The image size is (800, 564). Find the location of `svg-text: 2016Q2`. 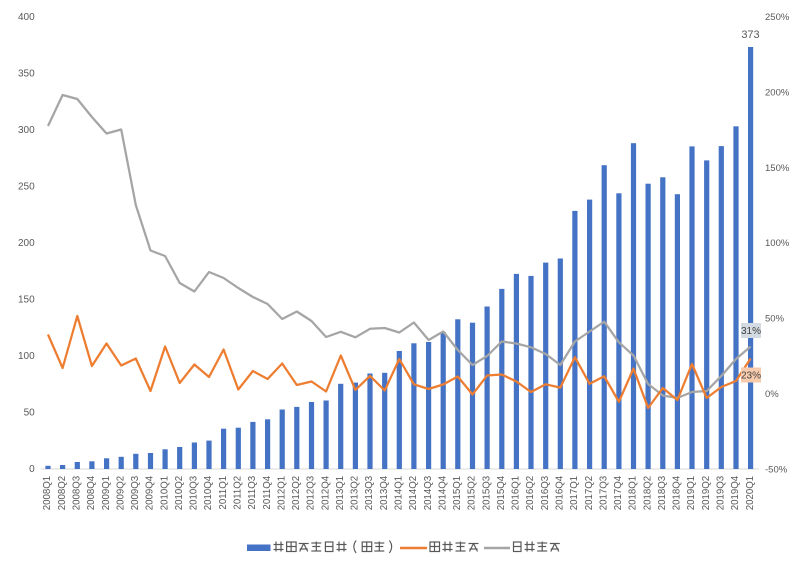

svg-text: 2016Q2 is located at coordinates (530, 493).